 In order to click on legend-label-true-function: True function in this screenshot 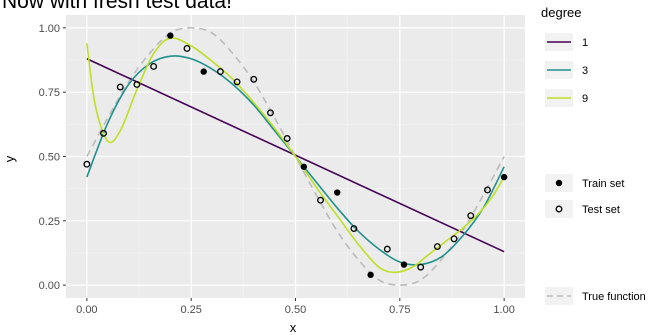, I will do `click(614, 297)`.